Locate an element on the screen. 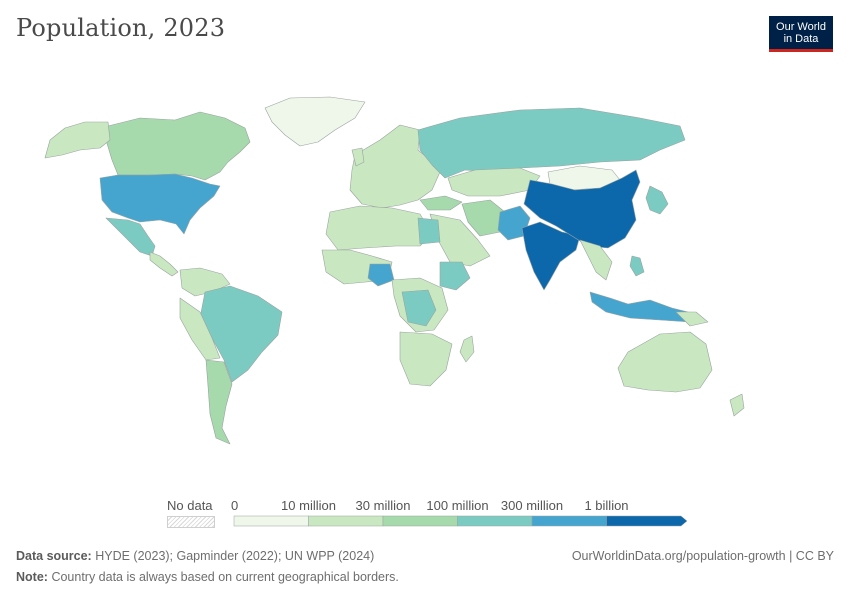 This screenshot has width=850, height=600. legend-tick-label: 1 billion is located at coordinates (606, 505).